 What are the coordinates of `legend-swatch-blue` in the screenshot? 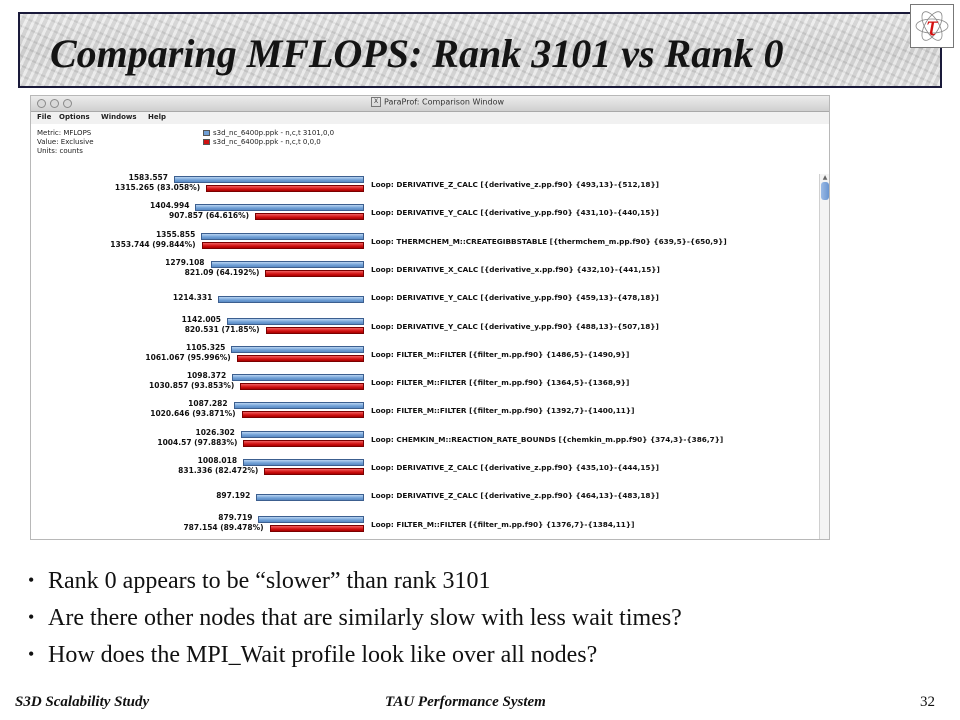 It's located at (206, 133).